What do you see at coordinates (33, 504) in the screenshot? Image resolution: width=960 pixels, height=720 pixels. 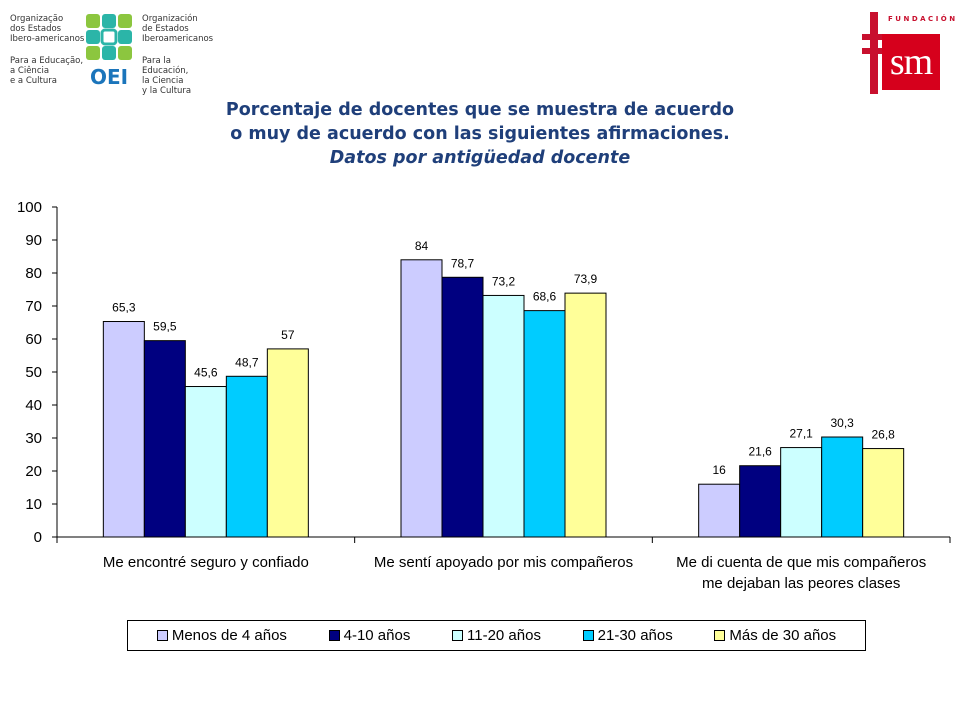 I see `y-tick-label: 10` at bounding box center [33, 504].